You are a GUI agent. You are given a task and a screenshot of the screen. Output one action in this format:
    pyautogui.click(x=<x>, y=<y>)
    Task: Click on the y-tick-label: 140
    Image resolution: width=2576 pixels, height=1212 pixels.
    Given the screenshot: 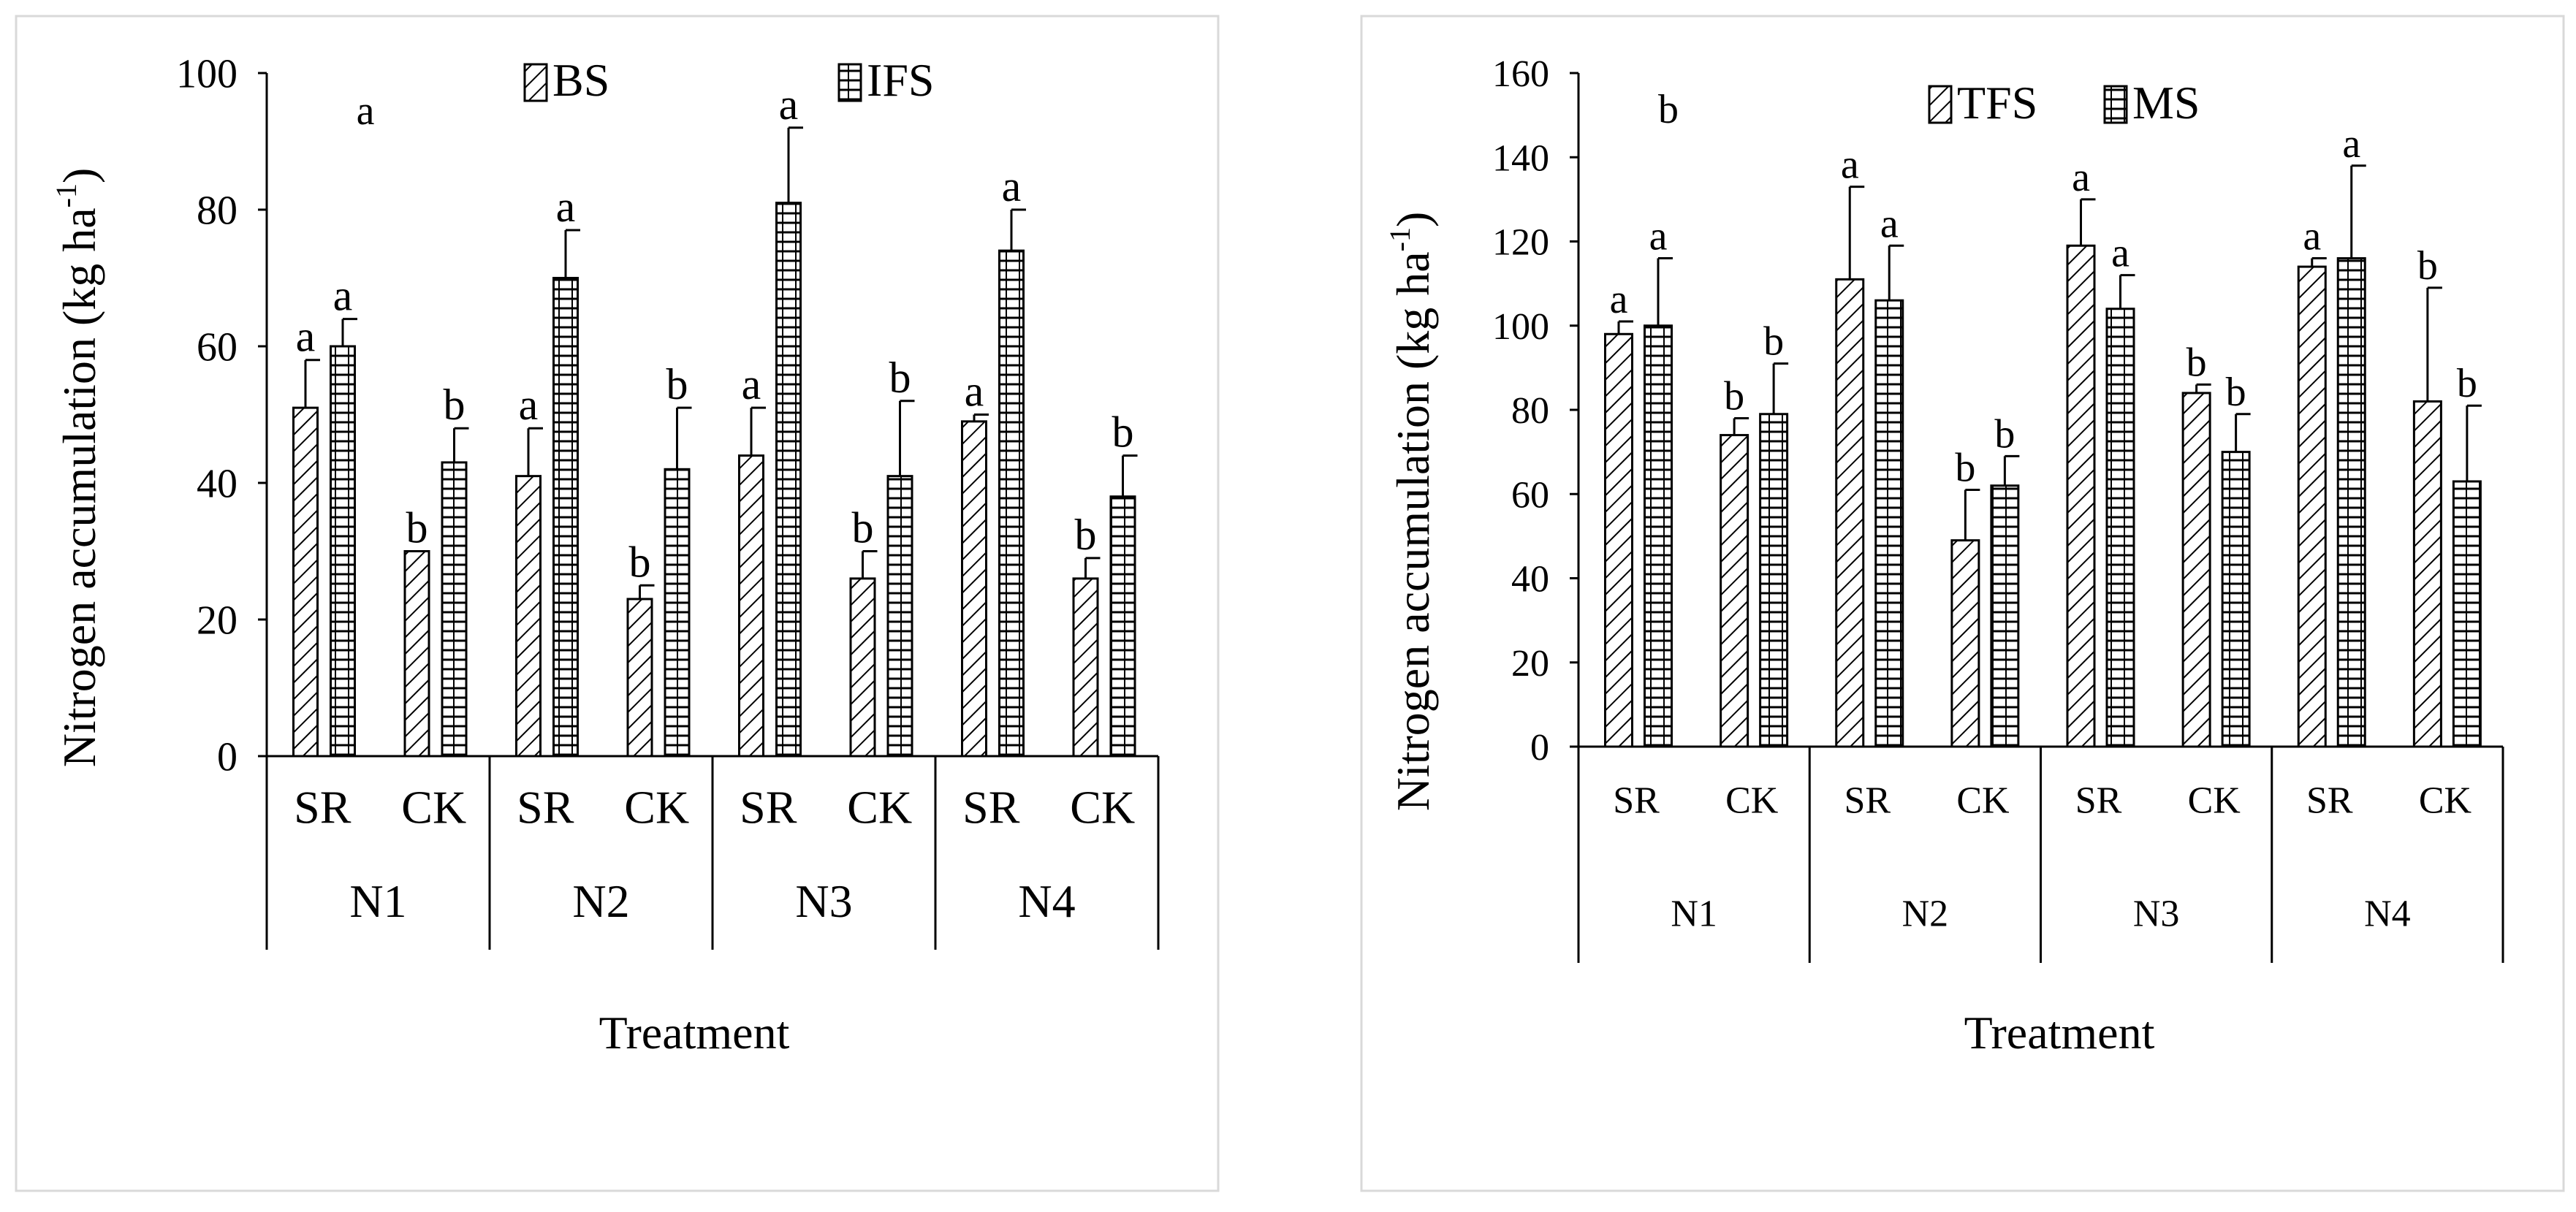 What is the action you would take?
    pyautogui.click(x=1520, y=158)
    